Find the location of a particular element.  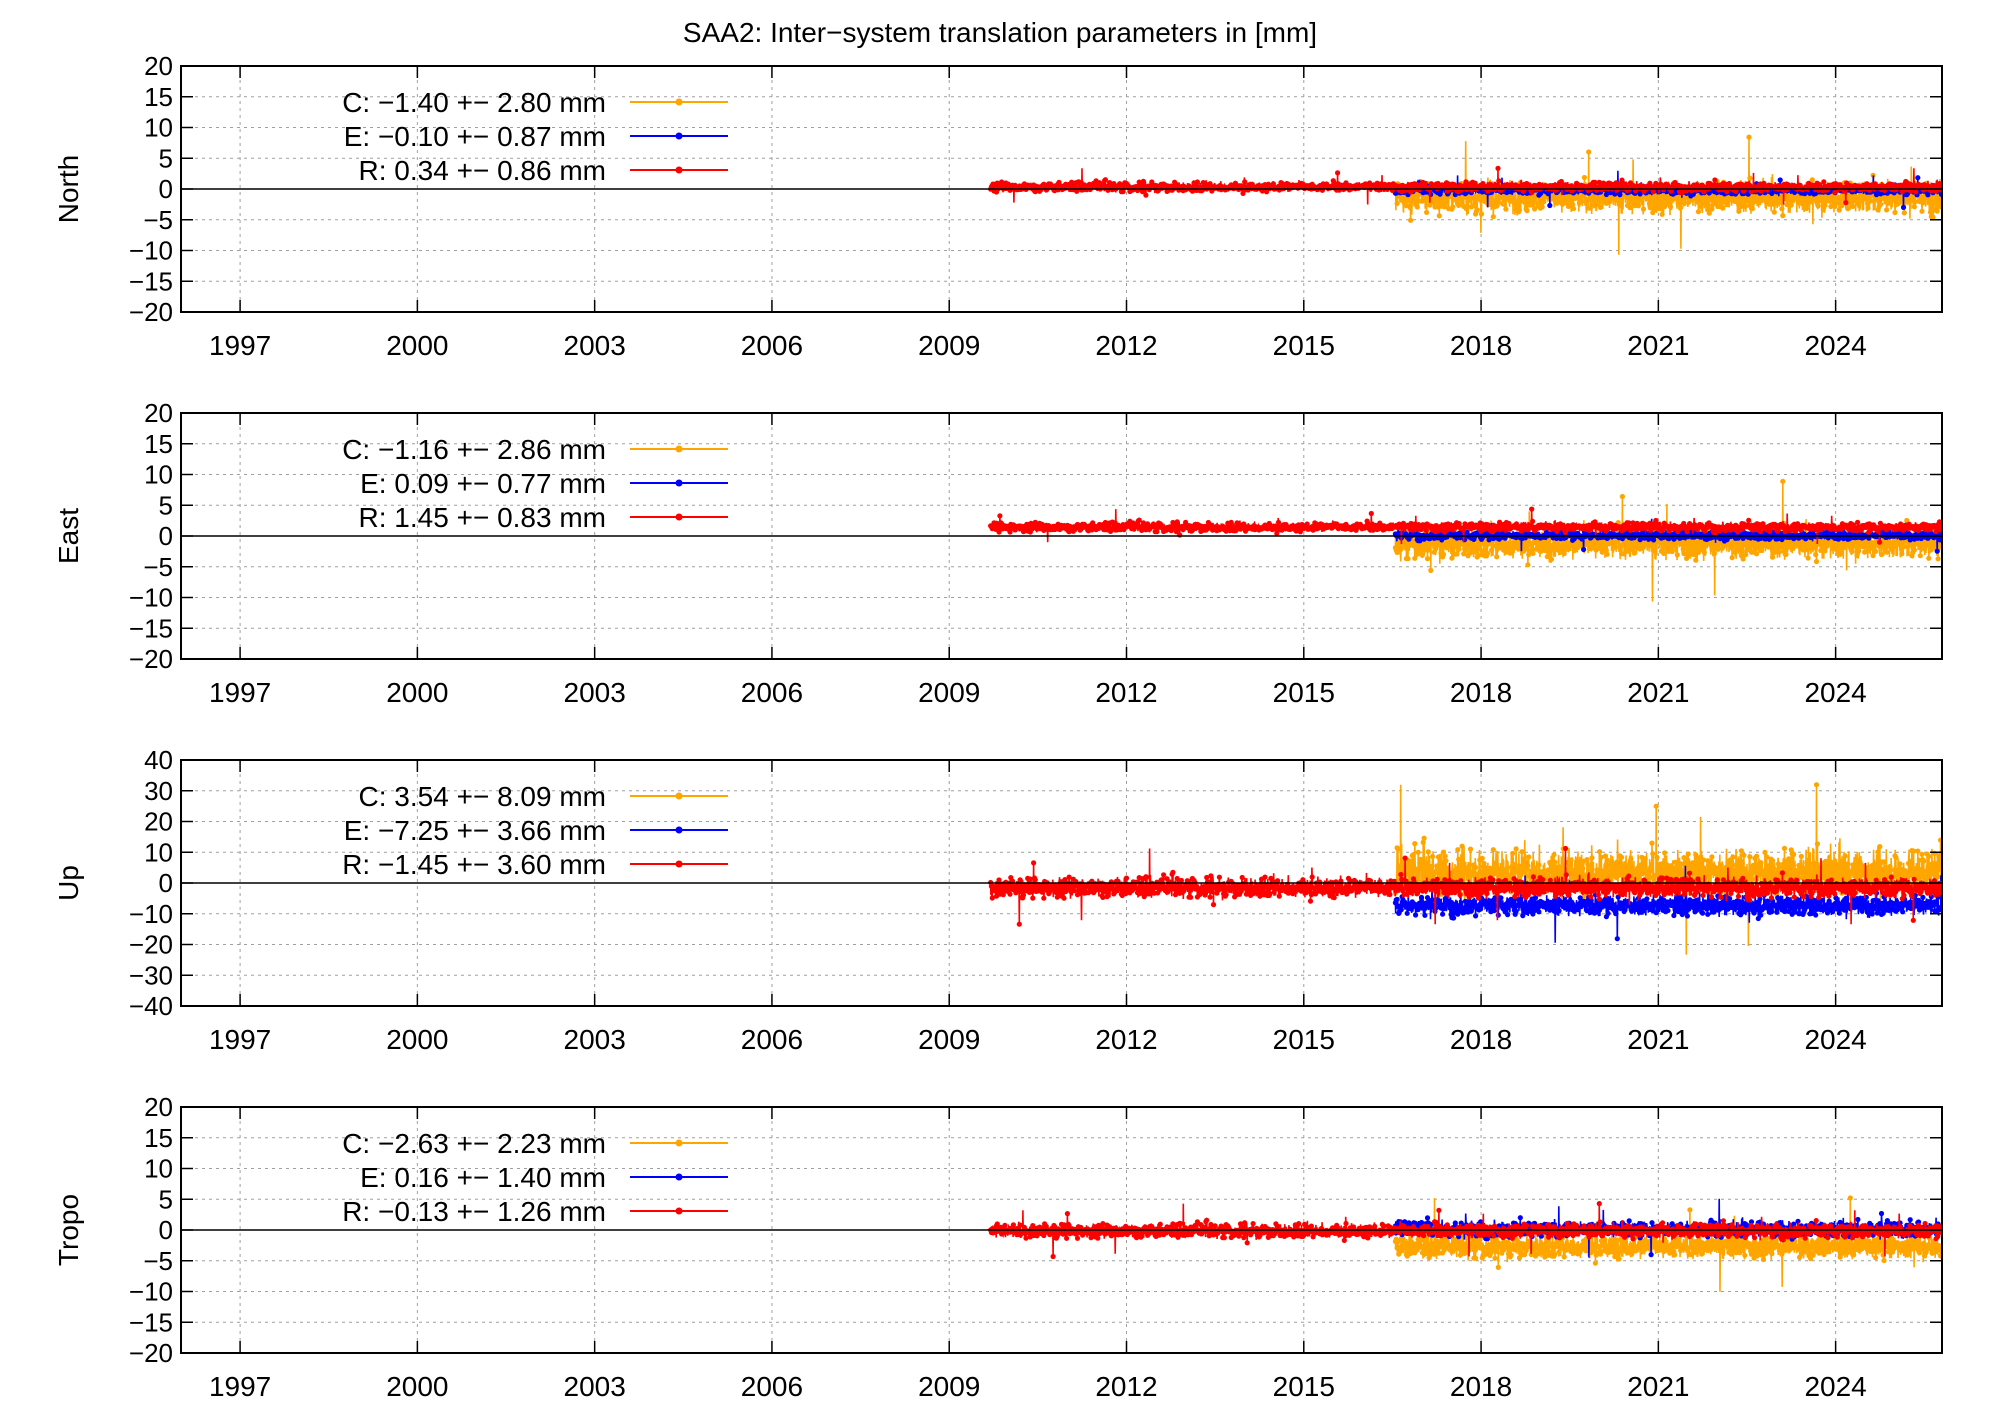

y-tick-label: −15 is located at coordinates (151, 628).